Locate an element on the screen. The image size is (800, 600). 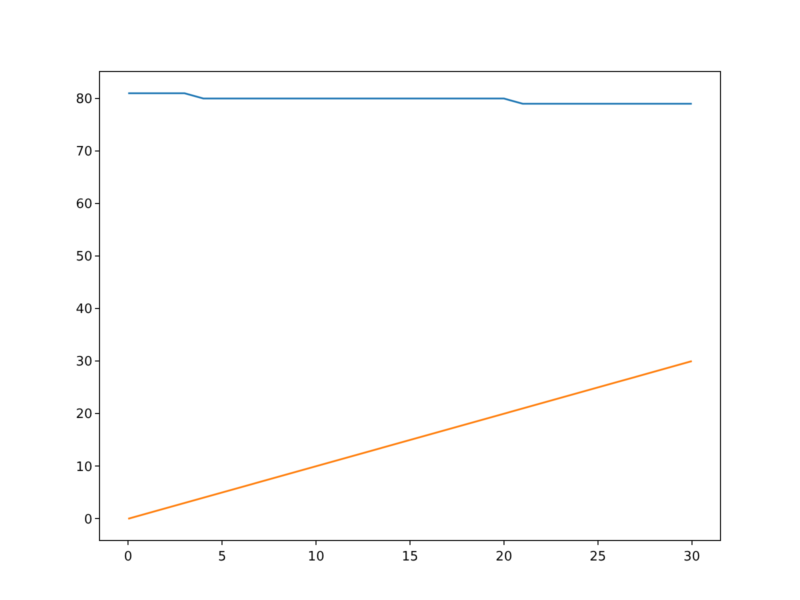
x-tick-label: 15 is located at coordinates (410, 557).